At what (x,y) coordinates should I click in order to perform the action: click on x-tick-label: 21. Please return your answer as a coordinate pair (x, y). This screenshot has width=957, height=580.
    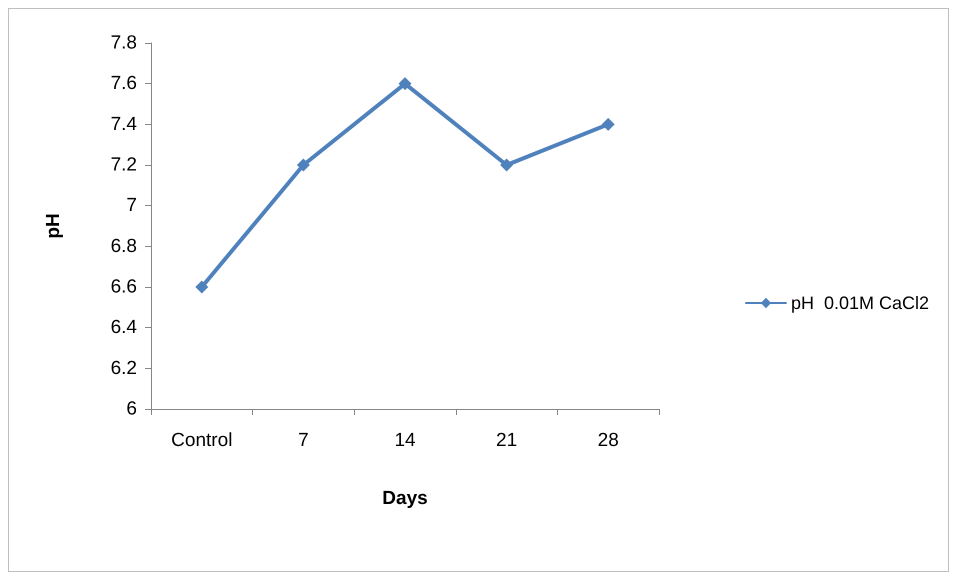
    Looking at the image, I should click on (507, 440).